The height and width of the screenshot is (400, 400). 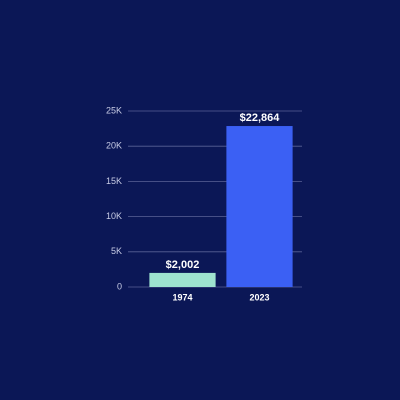 What do you see at coordinates (183, 265) in the screenshot?
I see `value-label: $2,002` at bounding box center [183, 265].